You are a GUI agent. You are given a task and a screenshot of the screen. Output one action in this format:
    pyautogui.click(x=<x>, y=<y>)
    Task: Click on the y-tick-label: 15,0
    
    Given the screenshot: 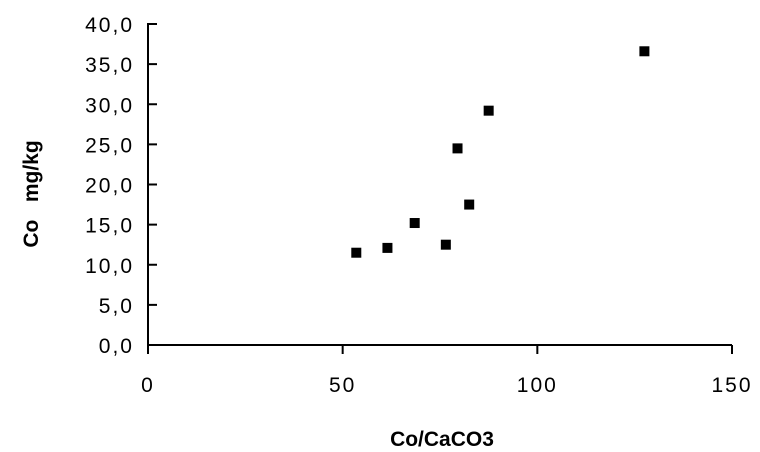 What is the action you would take?
    pyautogui.click(x=109, y=226)
    